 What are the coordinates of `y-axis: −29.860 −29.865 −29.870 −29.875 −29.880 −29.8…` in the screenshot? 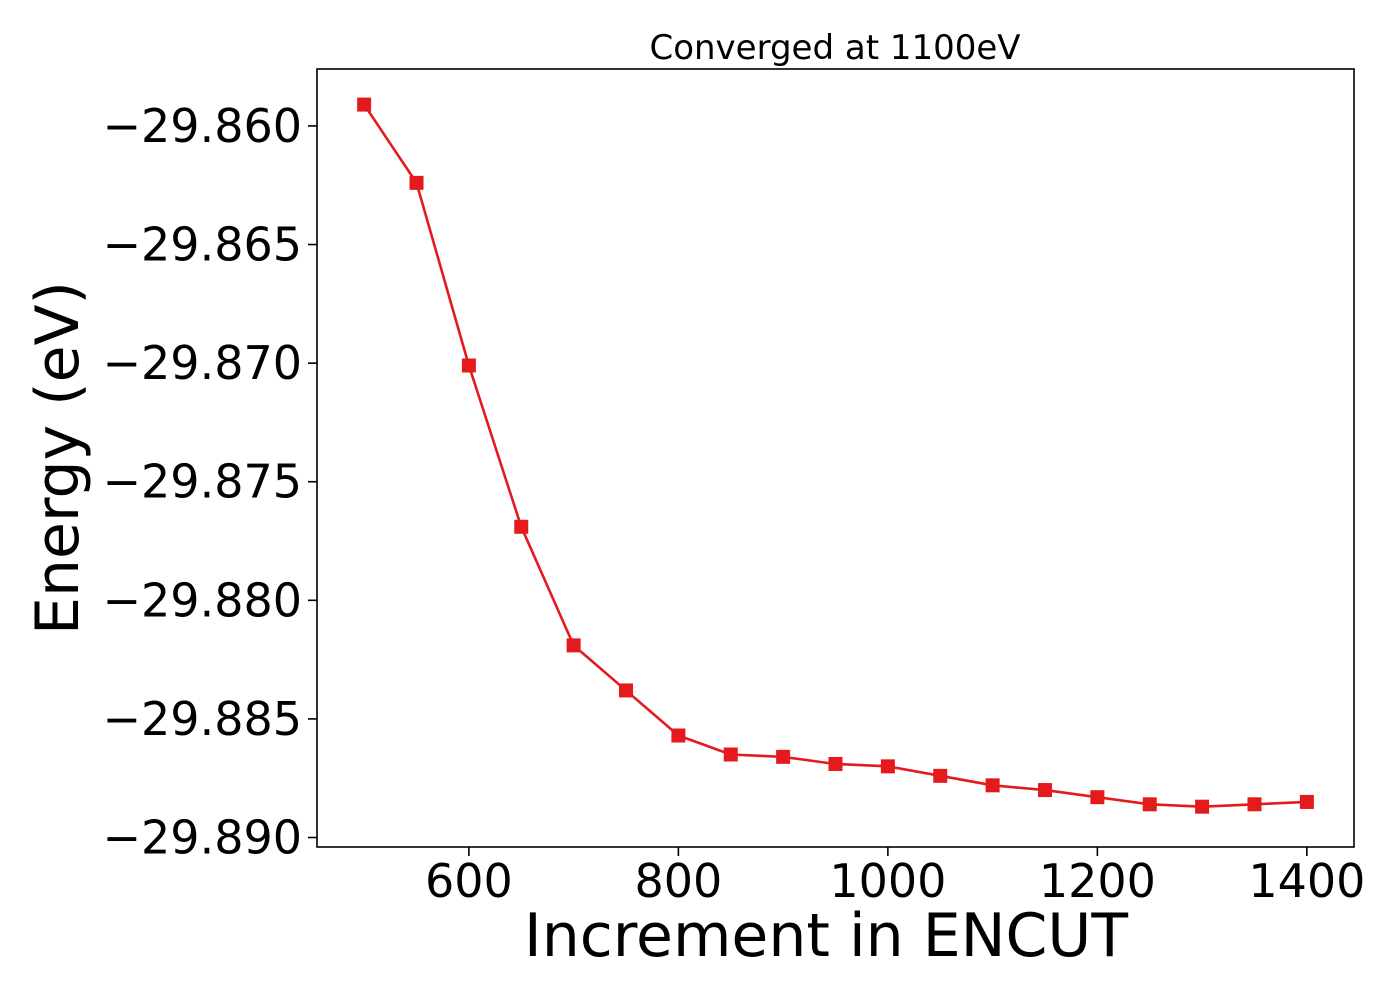 It's located at (210, 482).